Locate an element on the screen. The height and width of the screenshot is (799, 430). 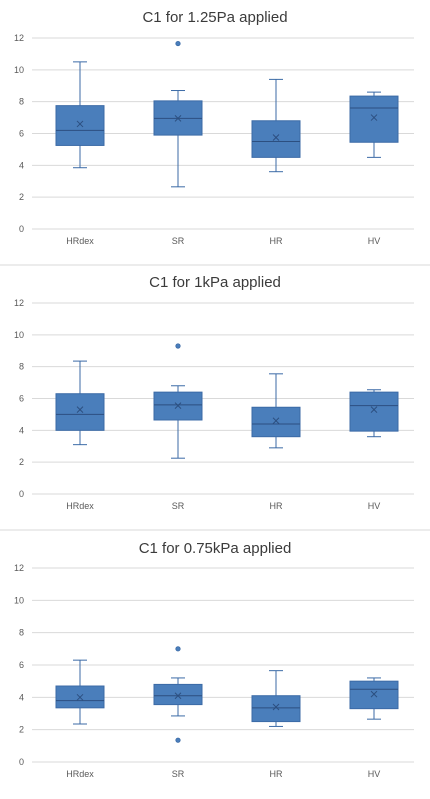
chart-title: C1 for 0.75kPa applied is located at coordinates (215, 548).